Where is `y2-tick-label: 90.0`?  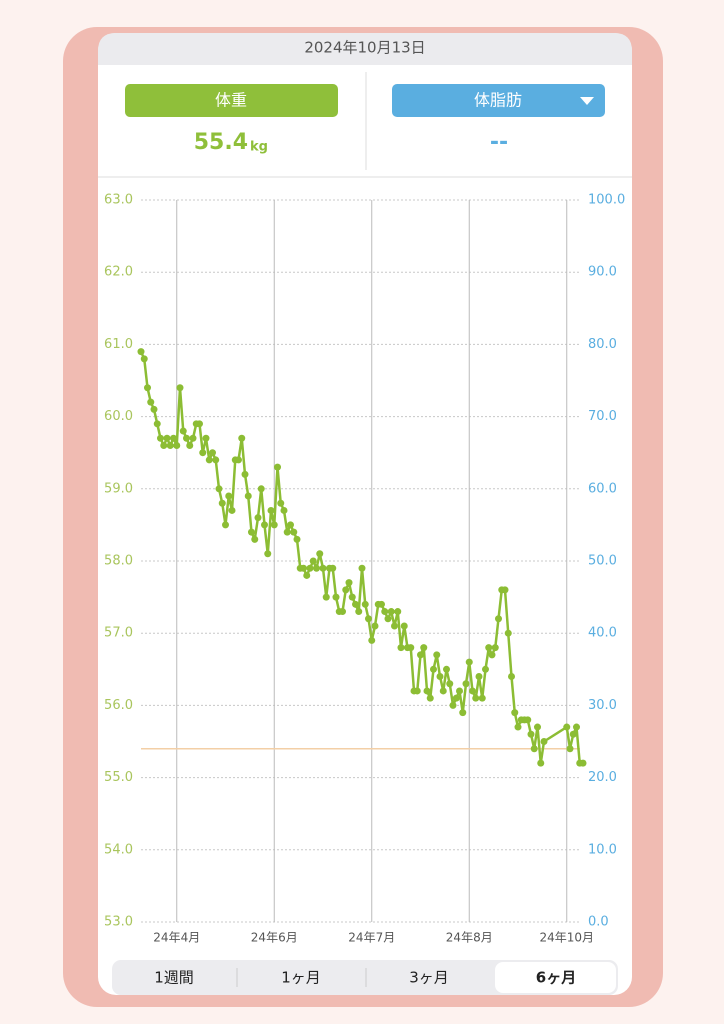
y2-tick-label: 90.0 is located at coordinates (602, 272).